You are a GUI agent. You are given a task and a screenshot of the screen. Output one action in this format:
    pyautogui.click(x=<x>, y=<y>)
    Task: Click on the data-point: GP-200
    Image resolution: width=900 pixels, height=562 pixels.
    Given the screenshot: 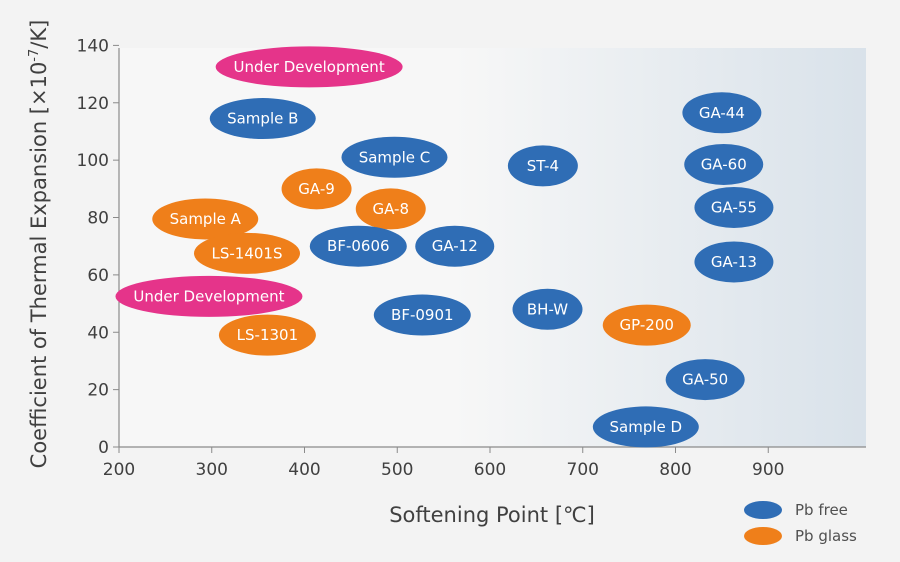 What is the action you would take?
    pyautogui.click(x=646, y=325)
    